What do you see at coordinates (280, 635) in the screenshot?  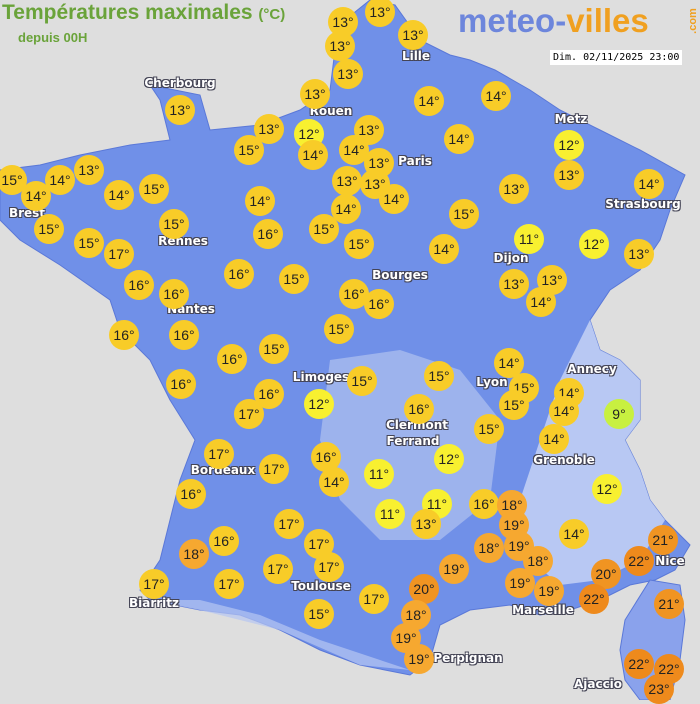 I see `pyrenees-relief` at bounding box center [280, 635].